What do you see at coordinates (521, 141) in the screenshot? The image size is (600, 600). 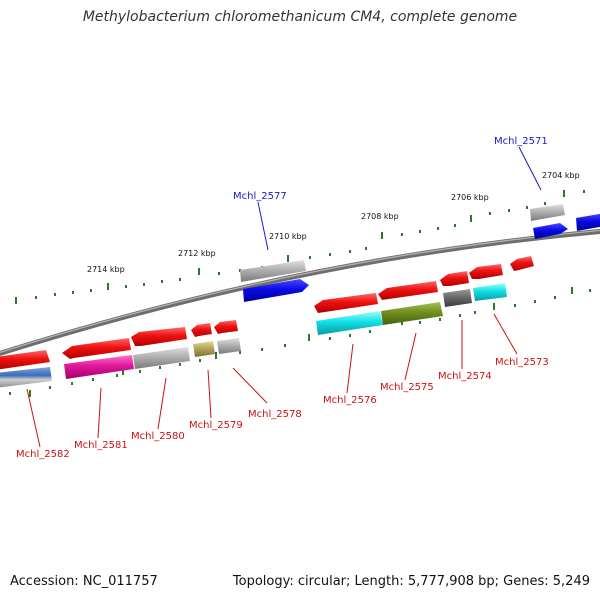 I see `gene-label-2571: Mchl_2571` at bounding box center [521, 141].